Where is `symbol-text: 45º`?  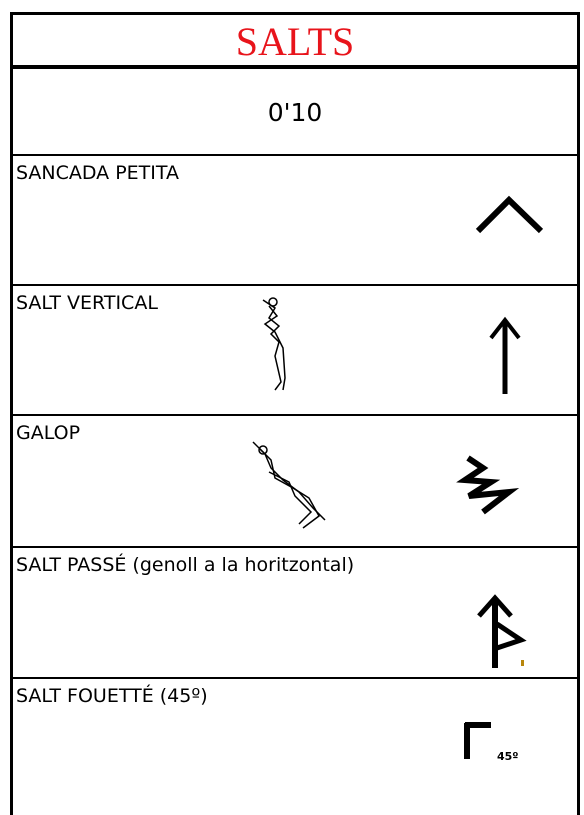
symbol-text: 45º is located at coordinates (508, 756).